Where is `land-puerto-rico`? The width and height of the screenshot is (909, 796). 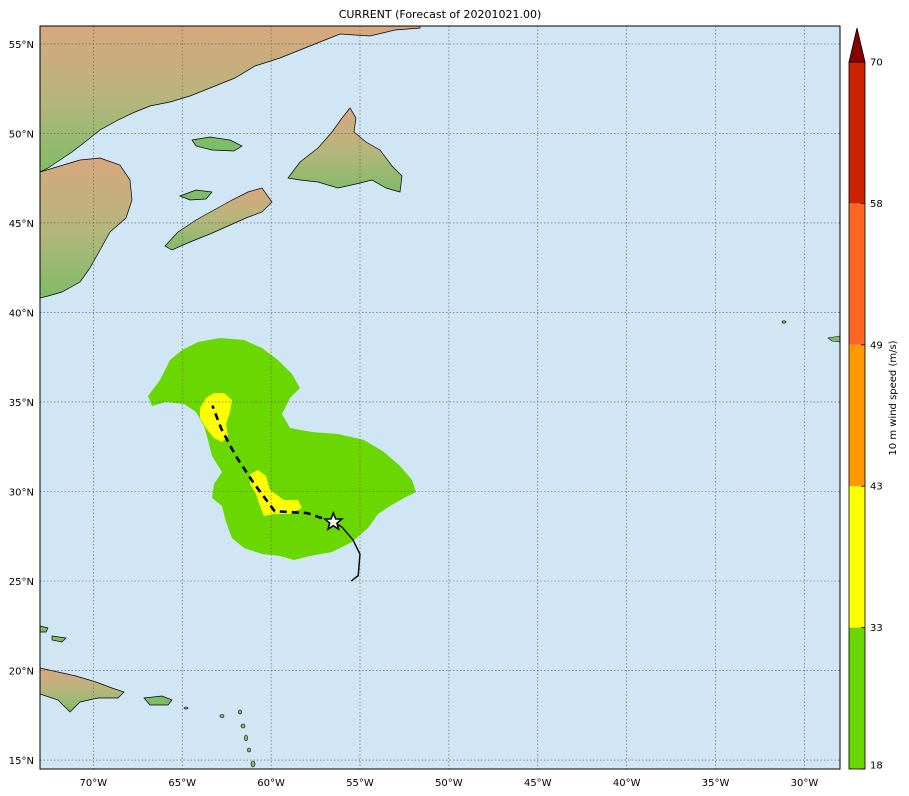 land-puerto-rico is located at coordinates (158, 700).